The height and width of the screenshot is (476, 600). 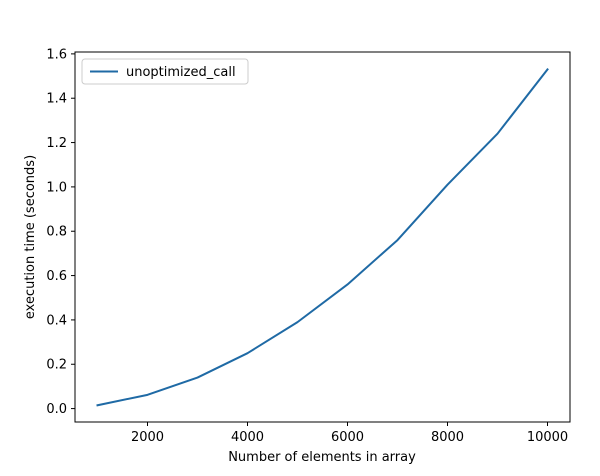 What do you see at coordinates (347, 437) in the screenshot?
I see `x-tick-label: 6000` at bounding box center [347, 437].